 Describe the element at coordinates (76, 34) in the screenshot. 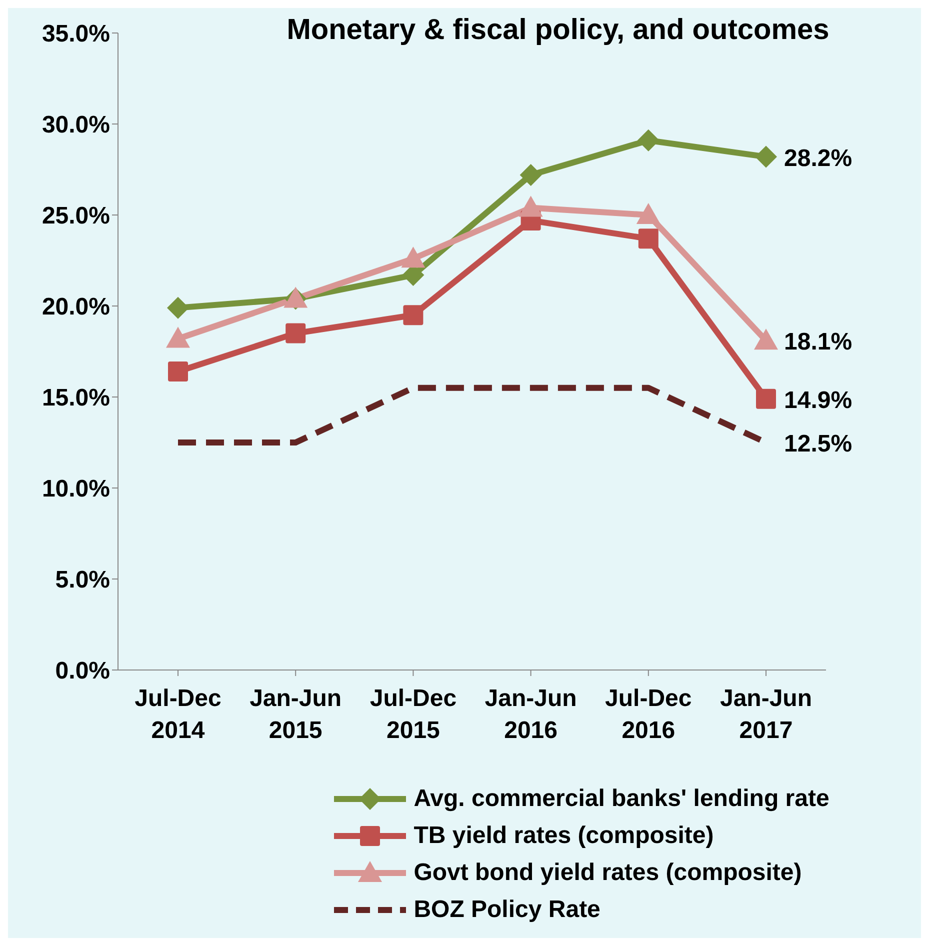

I see `y-tick-label: 35.0%` at that location.